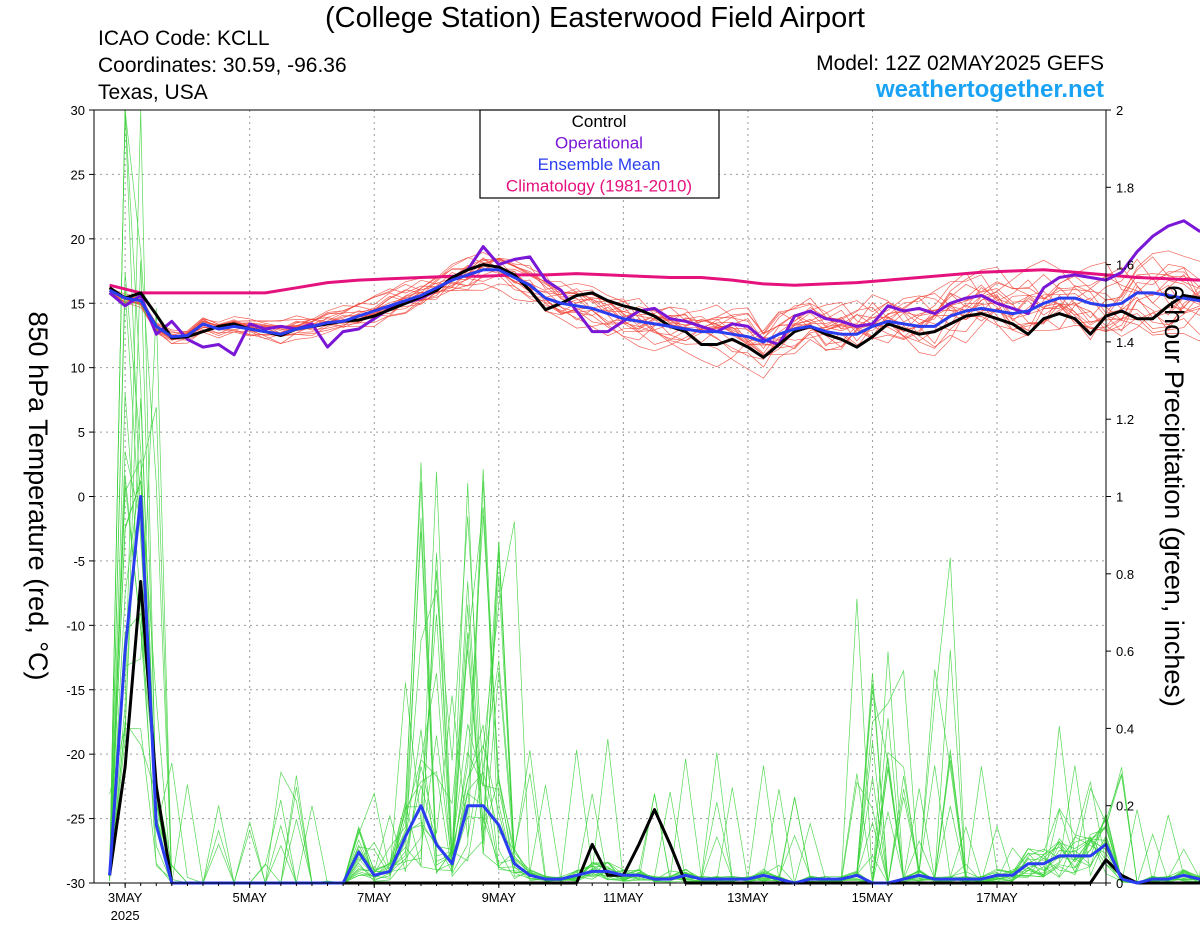 This screenshot has width=1200, height=927. What do you see at coordinates (78, 239) in the screenshot?
I see `y-left-tick-label: 20` at bounding box center [78, 239].